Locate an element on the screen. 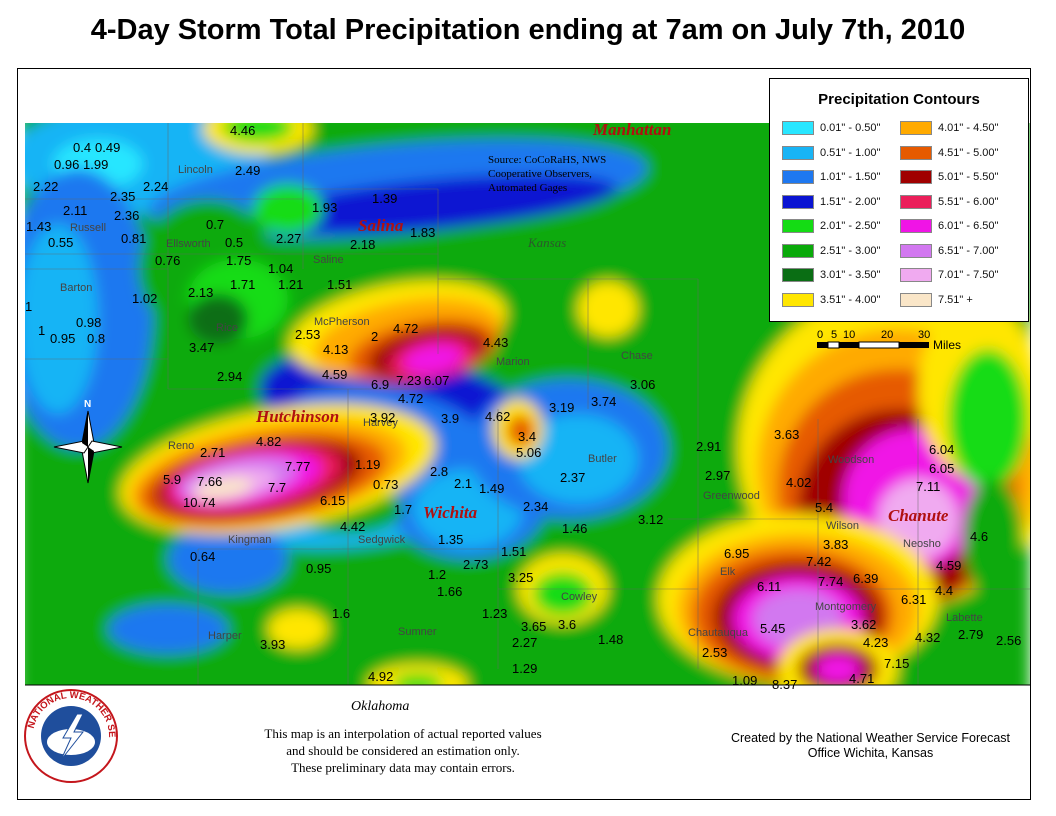 The height and width of the screenshot is (816, 1056). observation-value: 2.35 is located at coordinates (122, 196).